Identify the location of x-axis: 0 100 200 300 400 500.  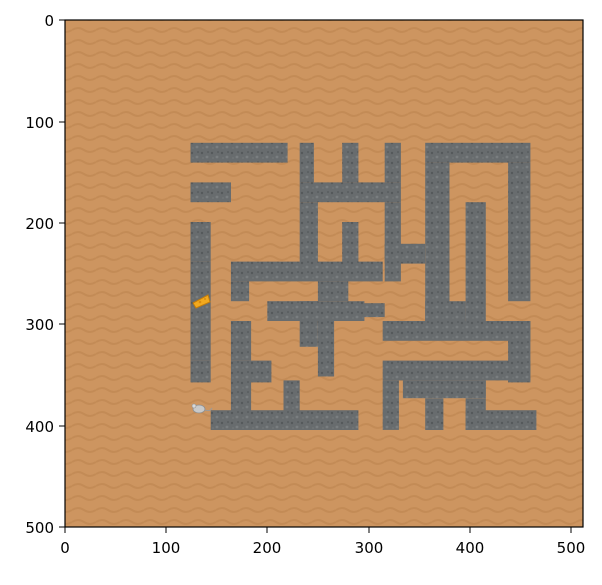
(322, 542).